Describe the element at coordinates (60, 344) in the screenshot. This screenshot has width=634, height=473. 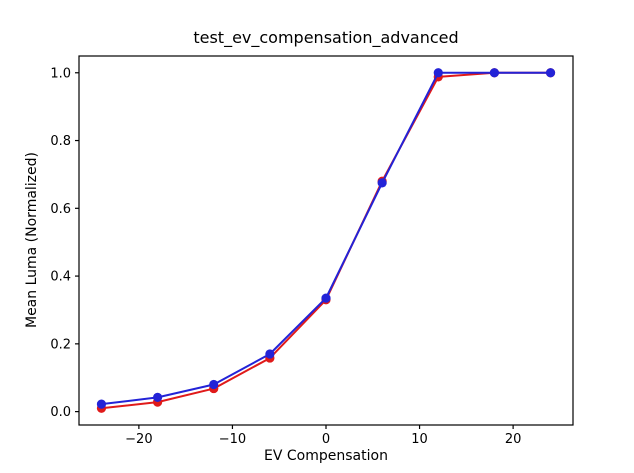
I see `y-tick-label: 0.2` at that location.